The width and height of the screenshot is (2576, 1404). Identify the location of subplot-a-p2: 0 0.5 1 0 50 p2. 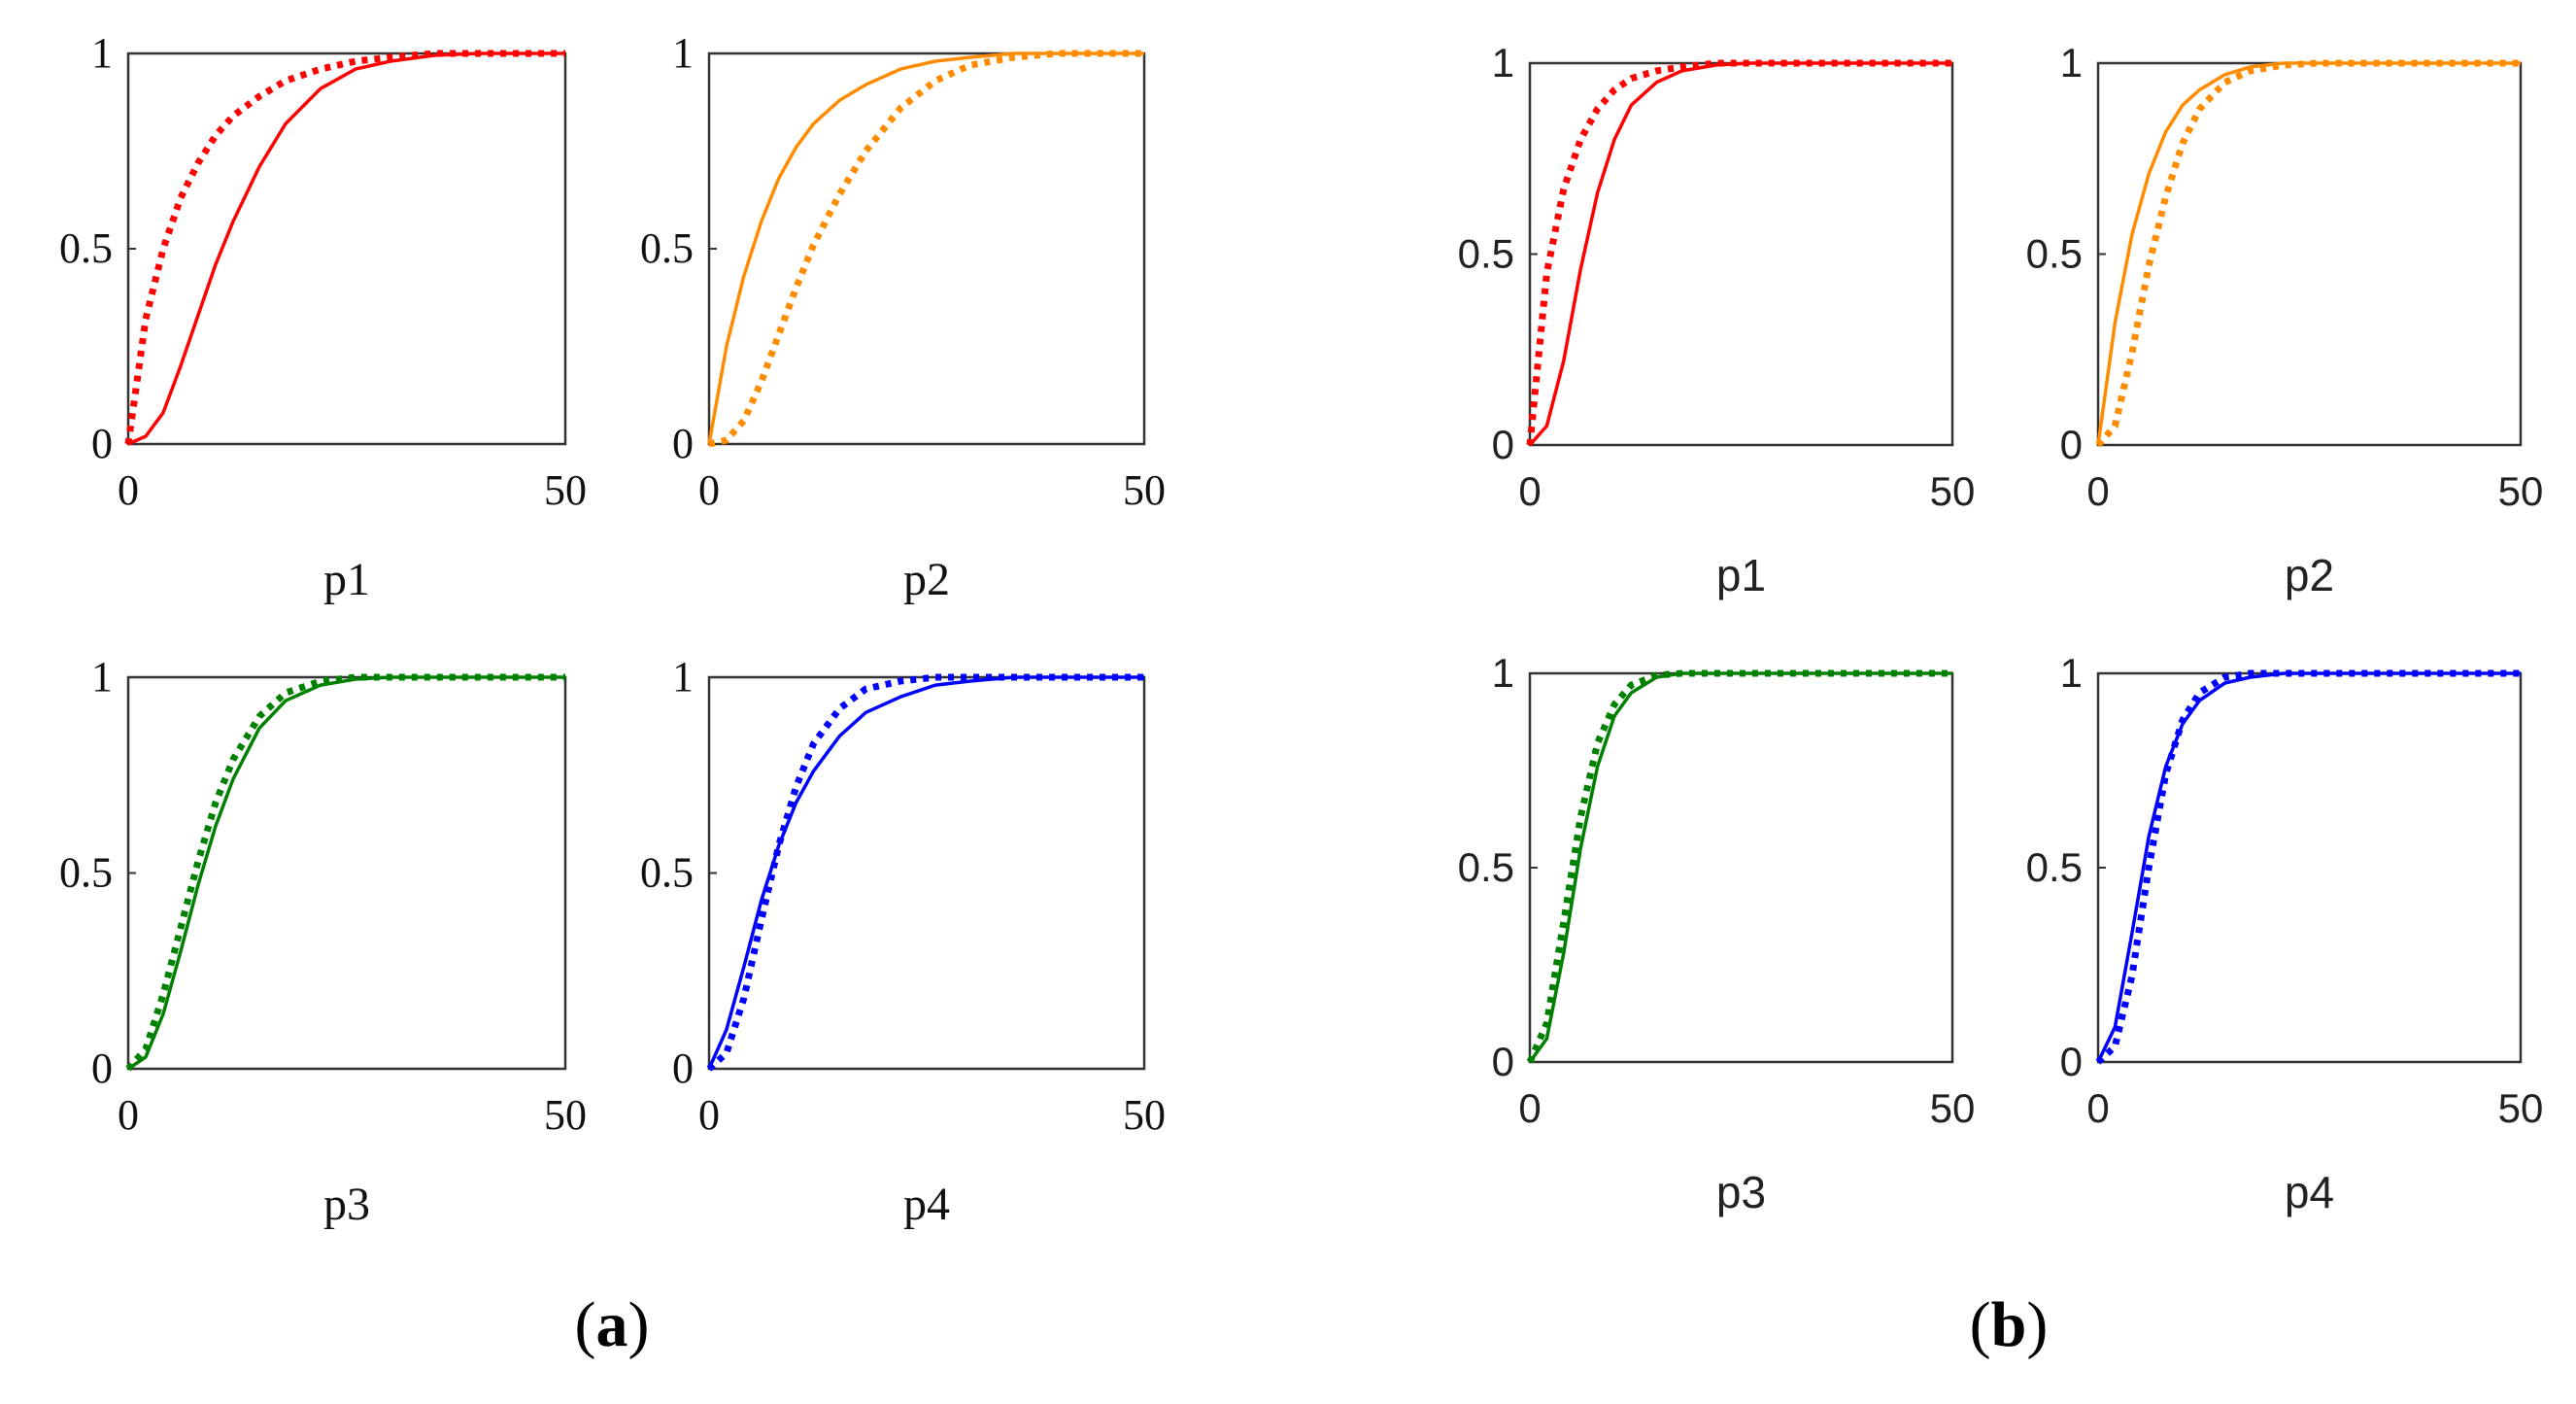
(903, 317).